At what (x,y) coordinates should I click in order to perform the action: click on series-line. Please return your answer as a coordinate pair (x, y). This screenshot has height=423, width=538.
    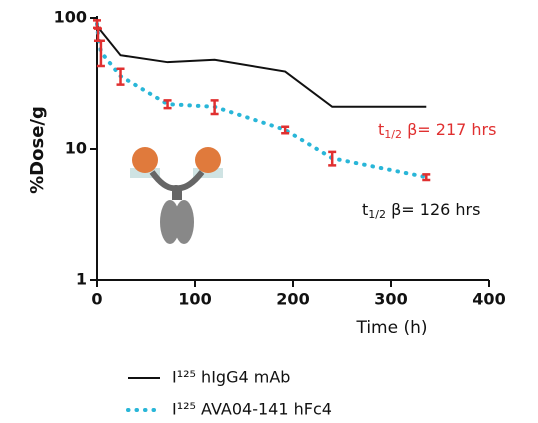
    Looking at the image, I should click on (261, 64).